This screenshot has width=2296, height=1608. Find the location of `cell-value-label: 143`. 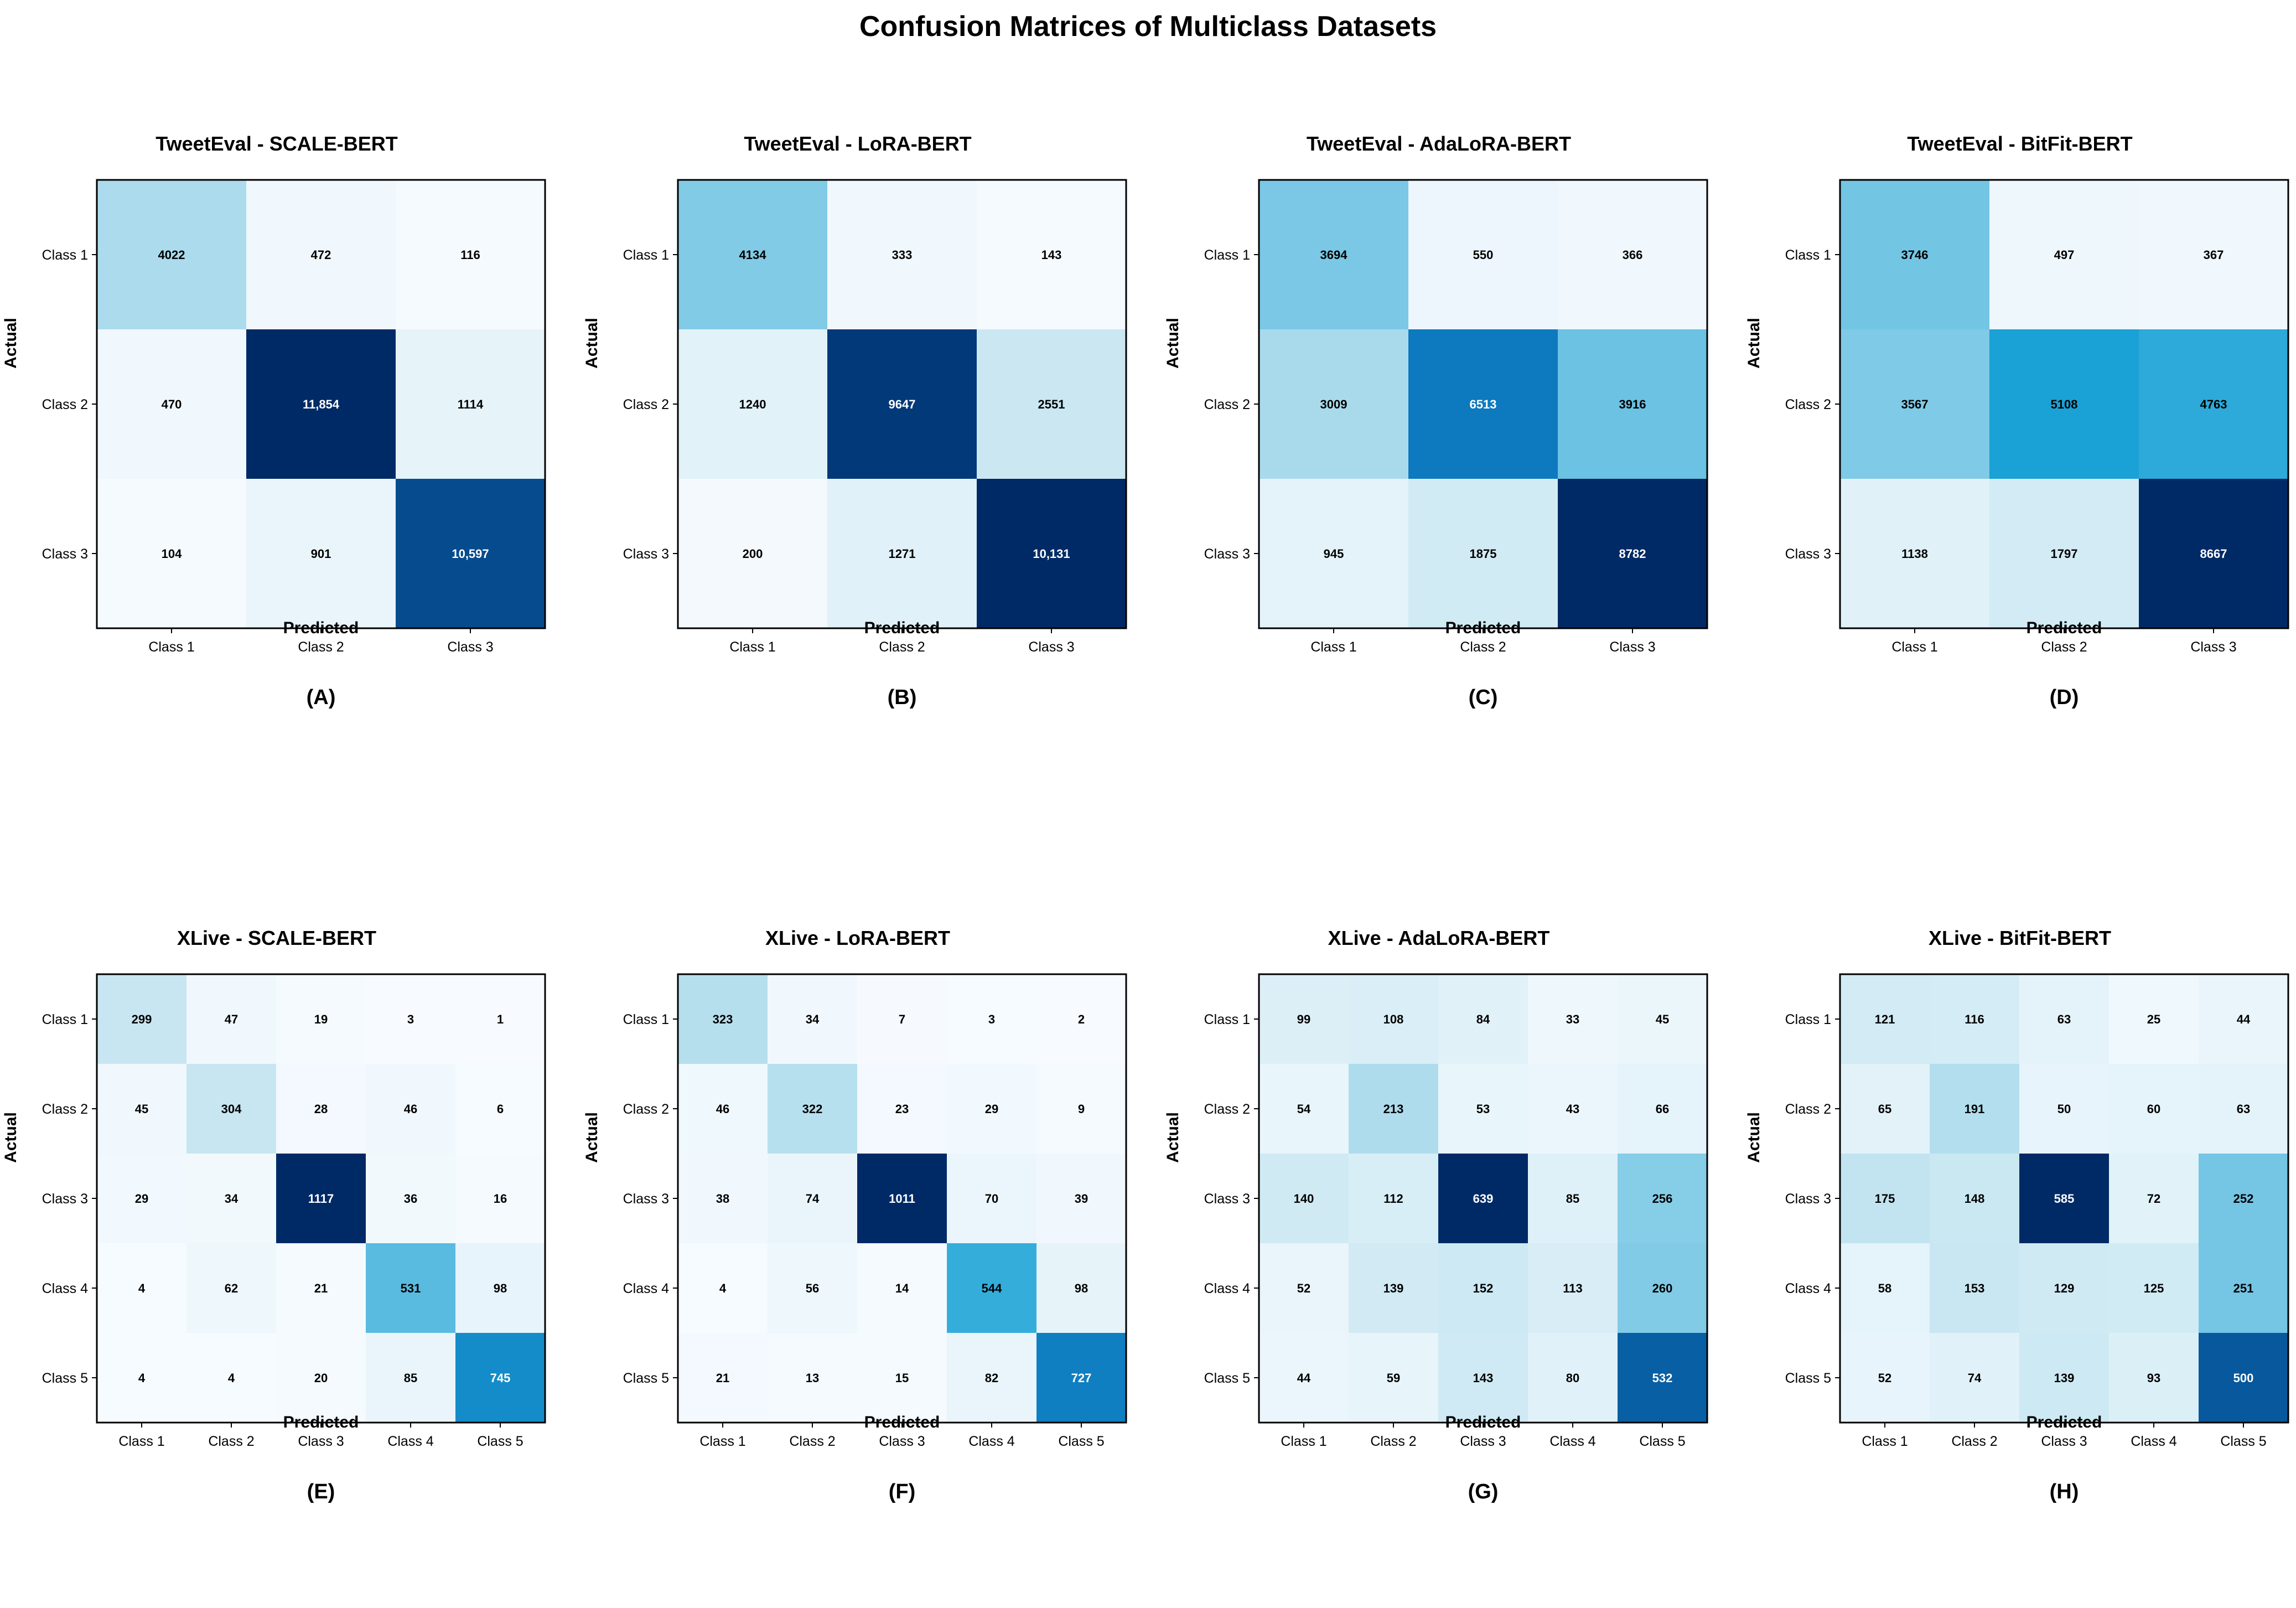

cell-value-label: 143 is located at coordinates (1051, 255).